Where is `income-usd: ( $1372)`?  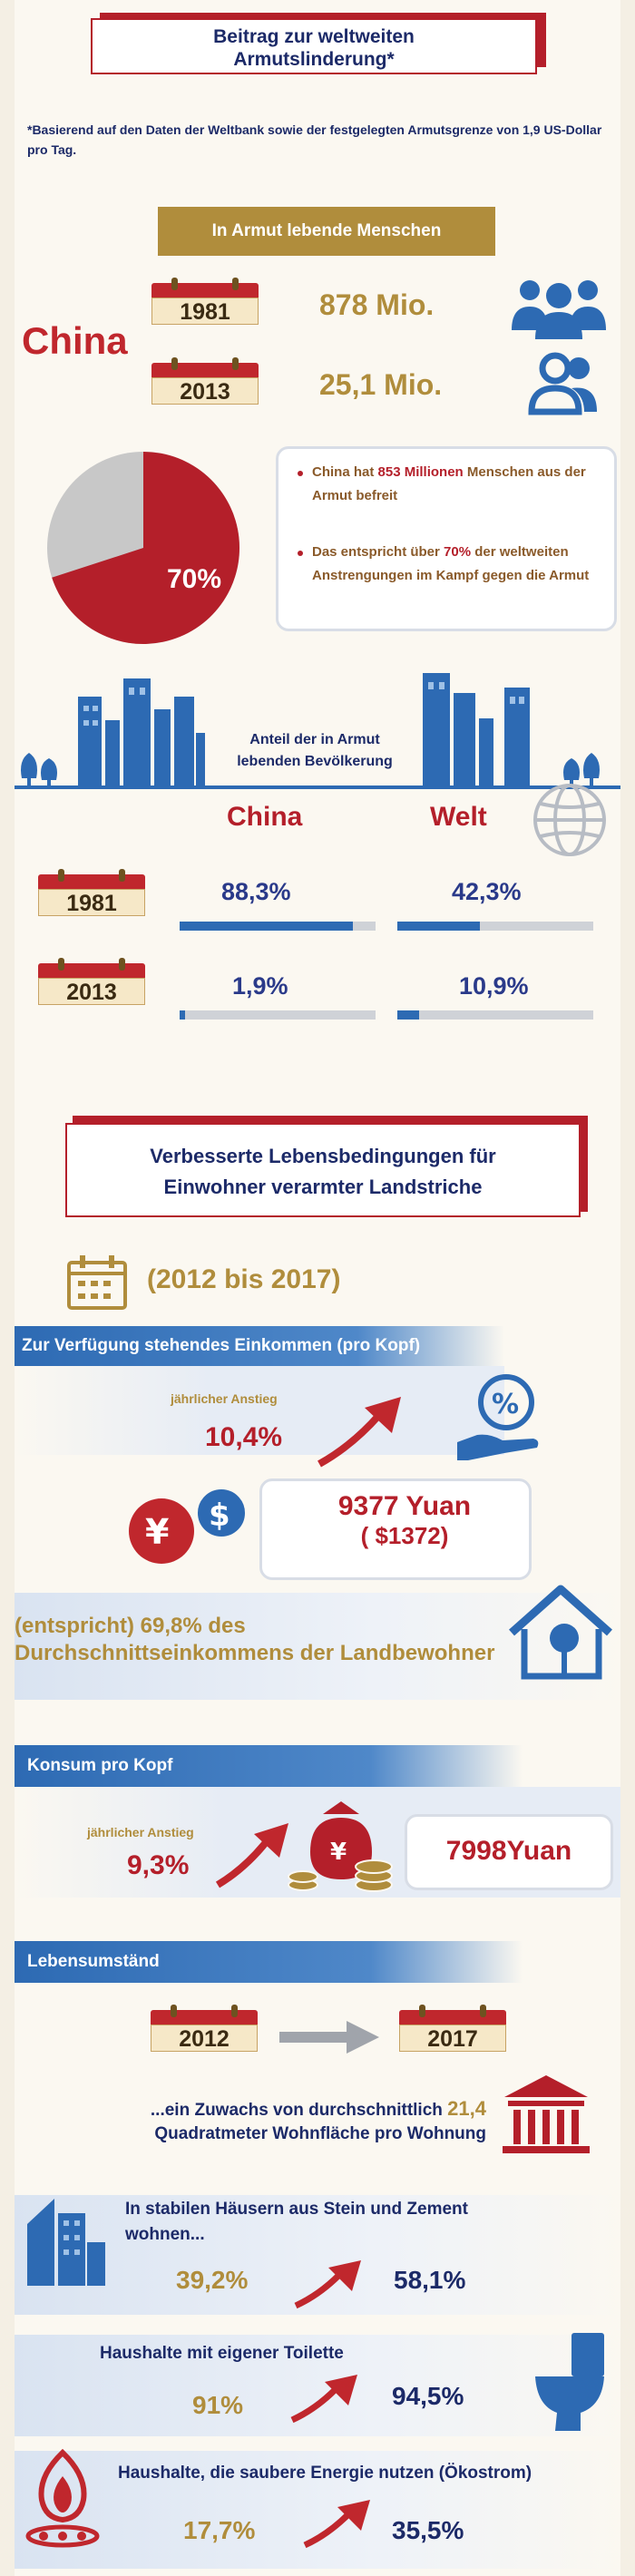
income-usd: ( $1372) is located at coordinates (404, 1535).